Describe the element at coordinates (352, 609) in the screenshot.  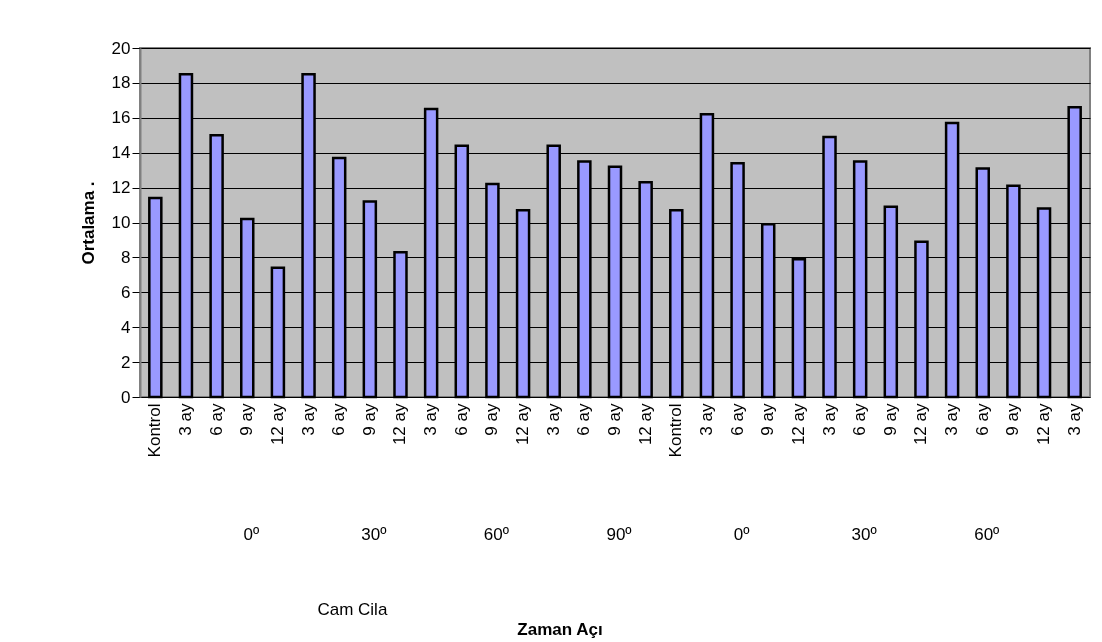
I see `text: Cam Cila` at that location.